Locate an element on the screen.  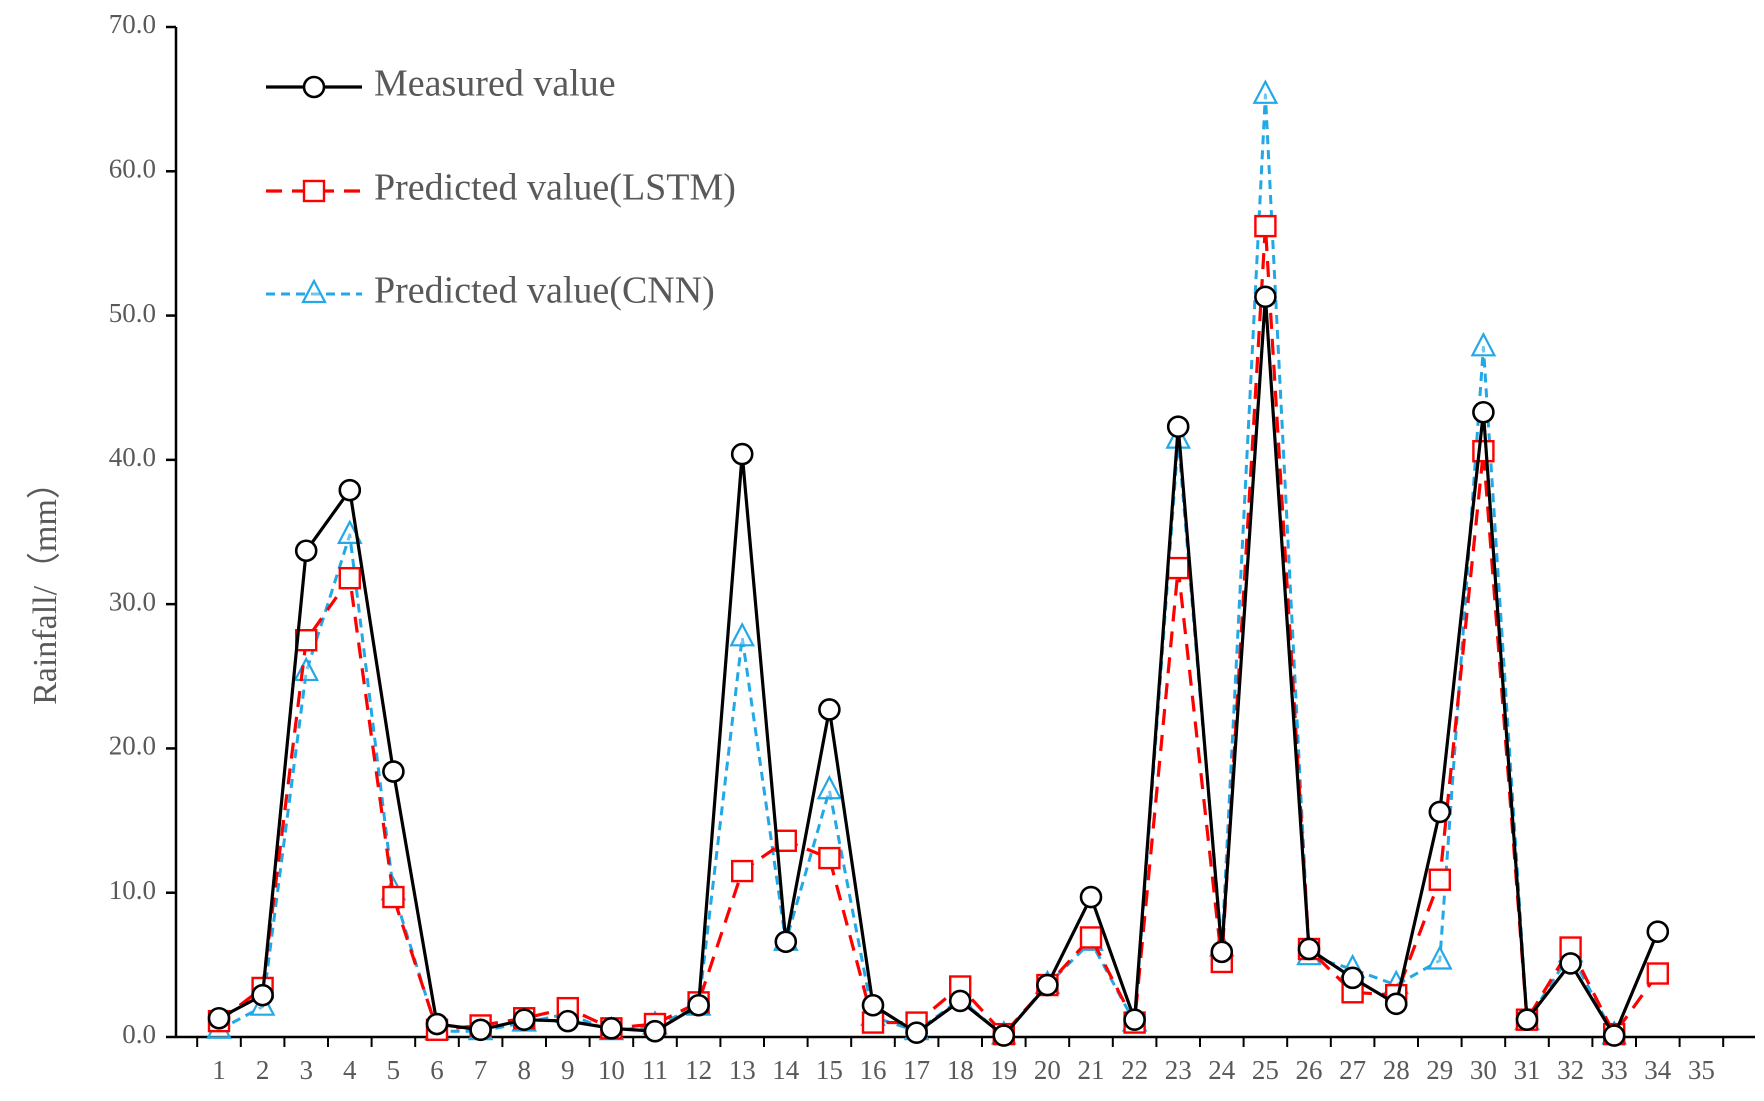
x-tick-label: 34 is located at coordinates (1658, 1070).